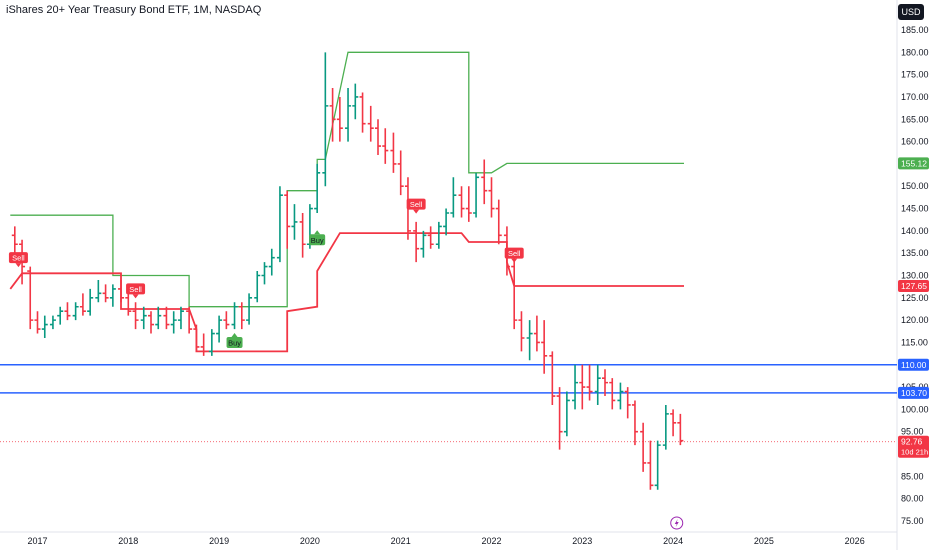  What do you see at coordinates (219, 541) in the screenshot?
I see `x-tick-label: 2019` at bounding box center [219, 541].